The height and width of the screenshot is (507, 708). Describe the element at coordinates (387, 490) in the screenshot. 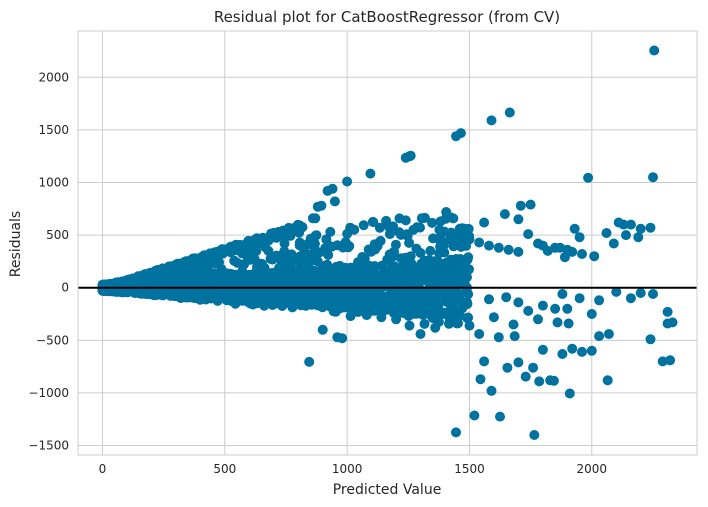

I see `x-axis-title: Predicted Value` at that location.